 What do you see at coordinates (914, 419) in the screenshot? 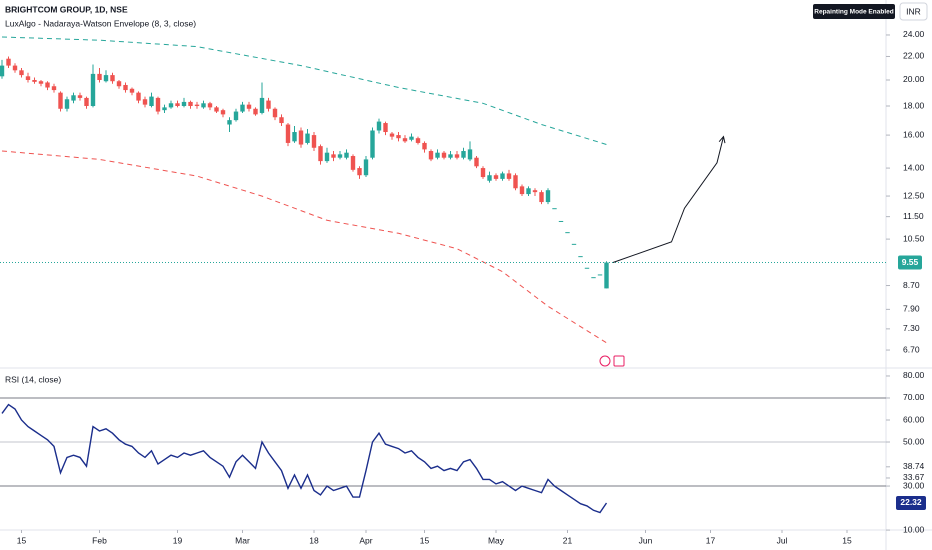
I see `y-tick-label: 60.00` at bounding box center [914, 419].